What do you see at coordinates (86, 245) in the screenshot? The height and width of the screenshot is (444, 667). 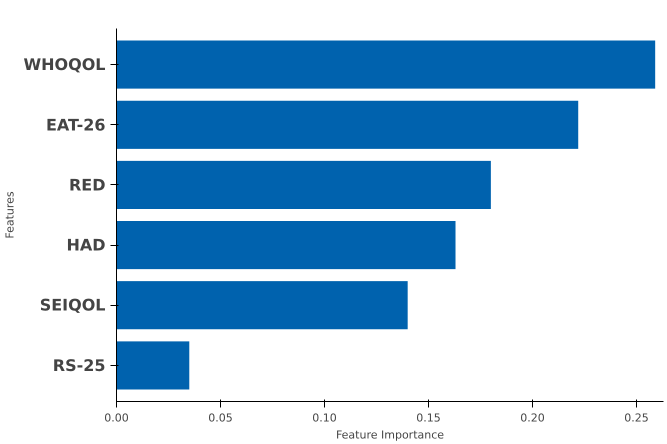 I see `y-tick-label: HAD` at bounding box center [86, 245].